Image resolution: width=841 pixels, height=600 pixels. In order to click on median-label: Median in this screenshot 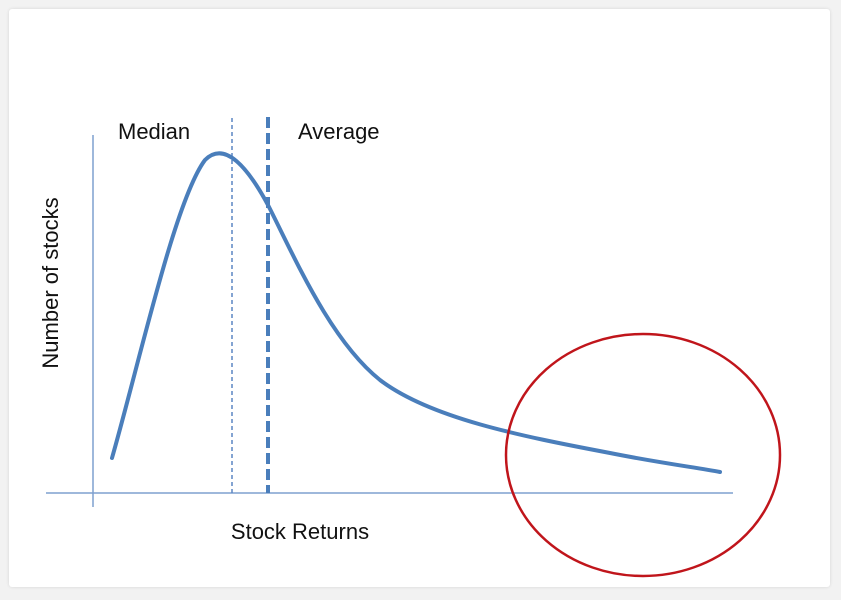, I will do `click(154, 131)`.